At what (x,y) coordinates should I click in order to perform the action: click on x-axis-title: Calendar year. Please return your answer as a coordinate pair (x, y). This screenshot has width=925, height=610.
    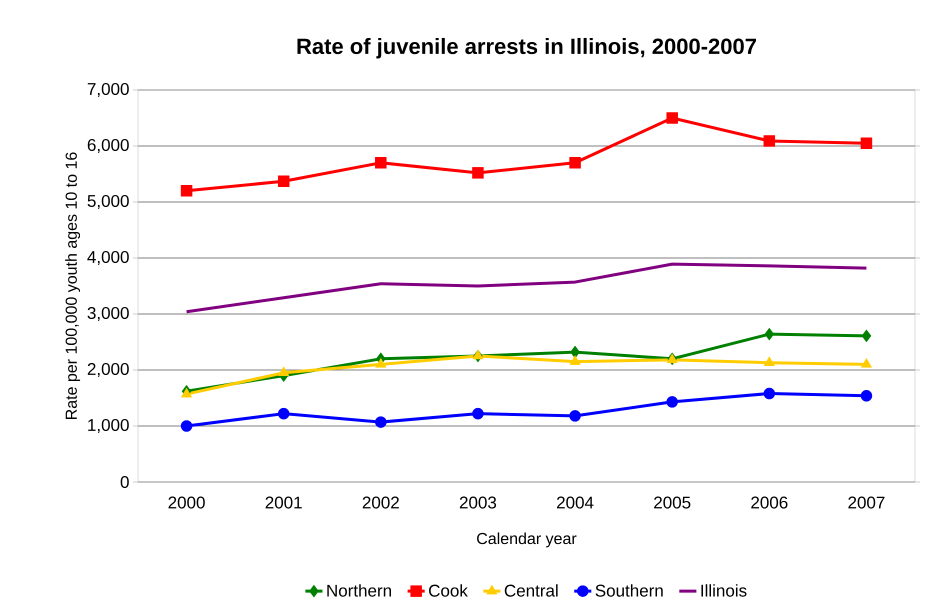
    Looking at the image, I should click on (526, 540).